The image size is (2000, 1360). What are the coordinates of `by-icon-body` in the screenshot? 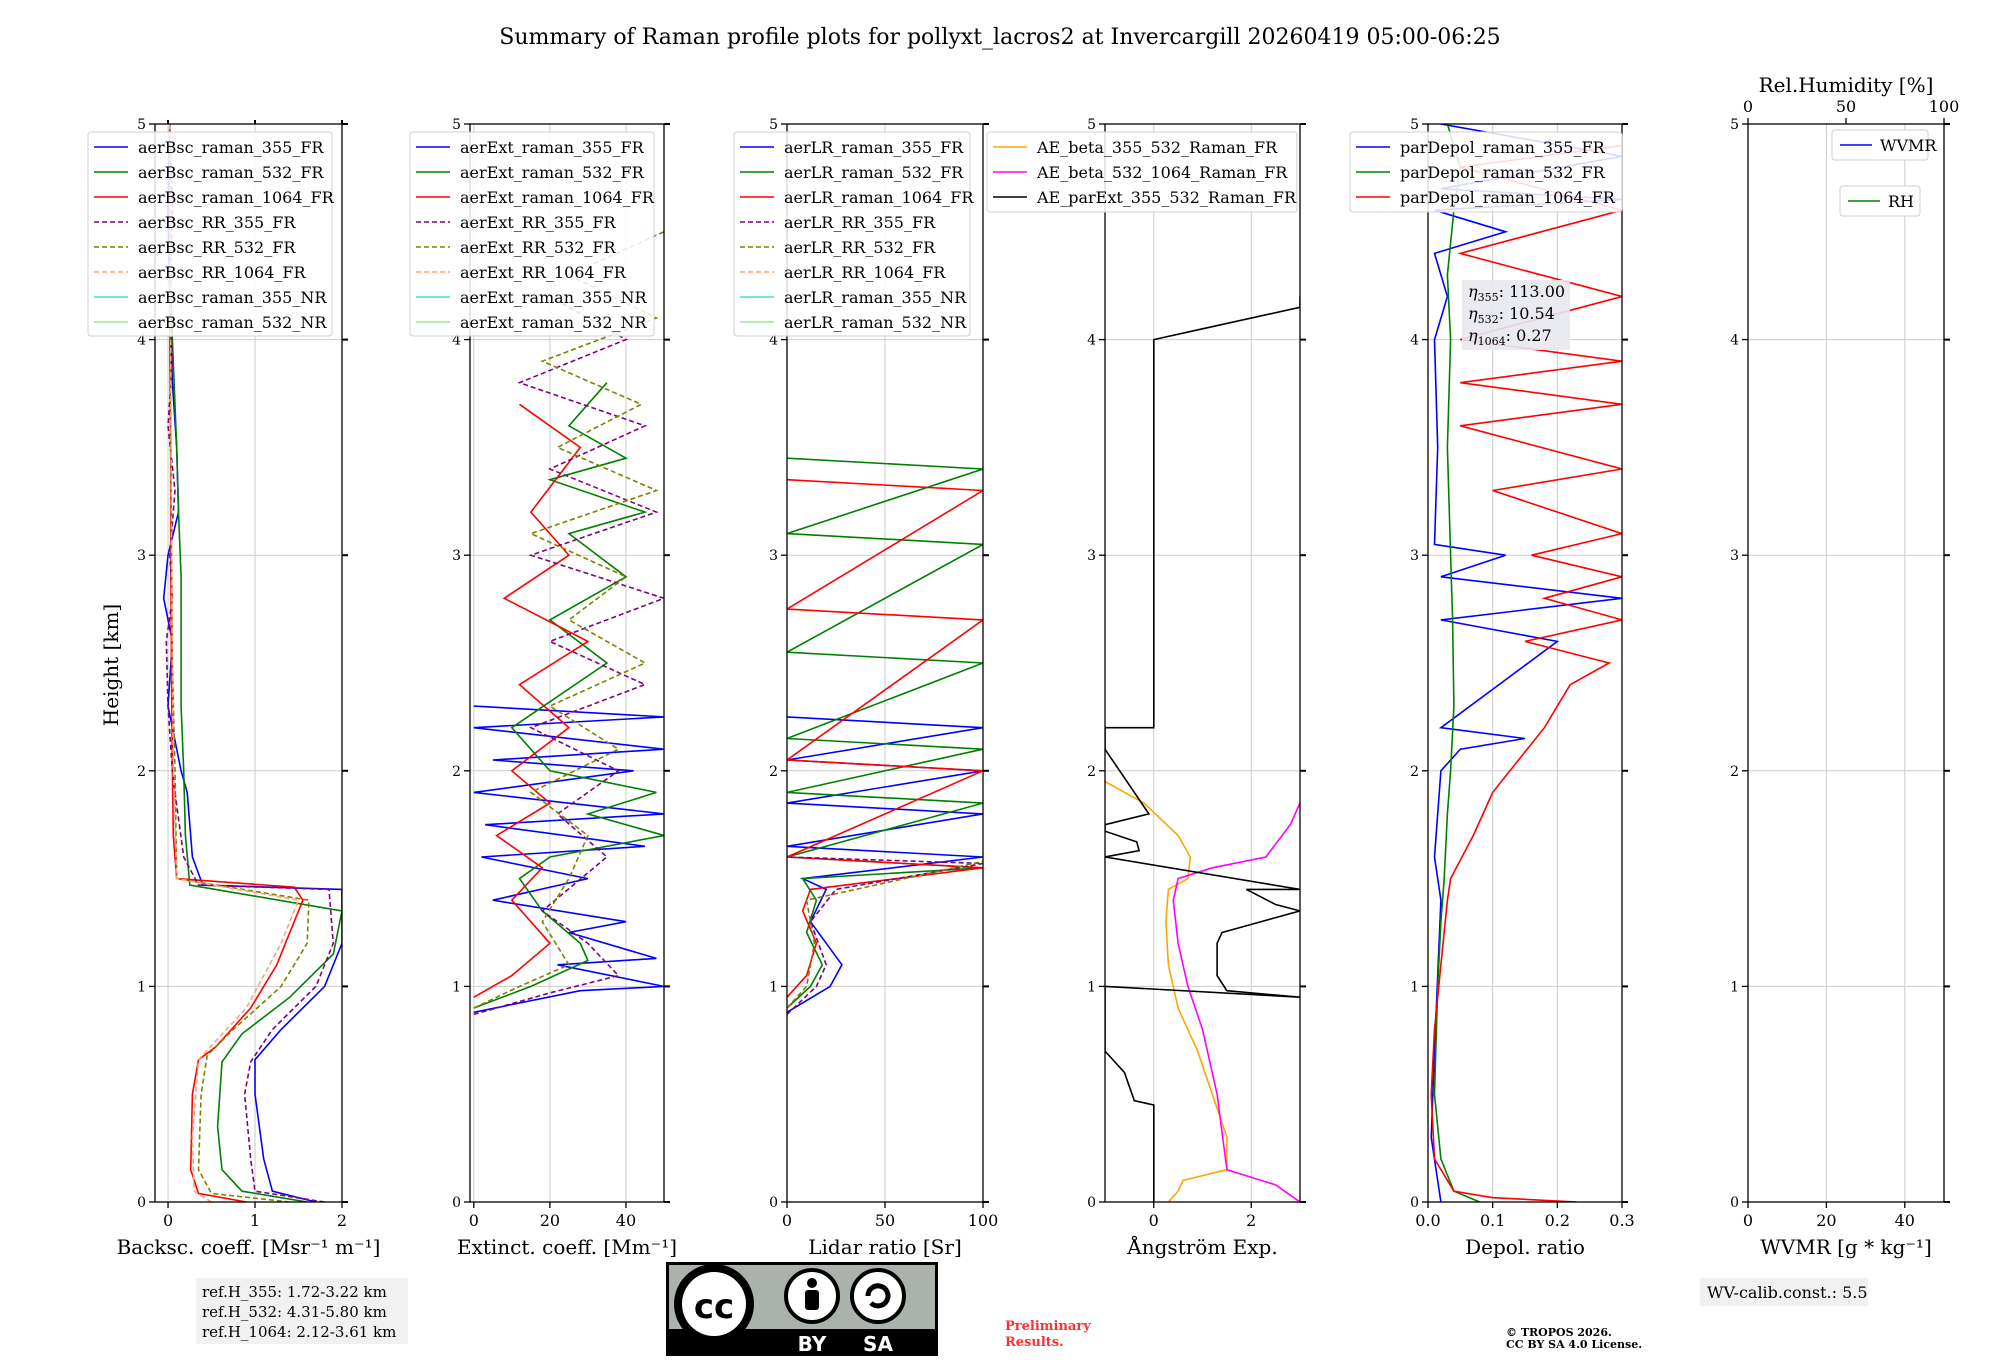 It's located at (812, 1300).